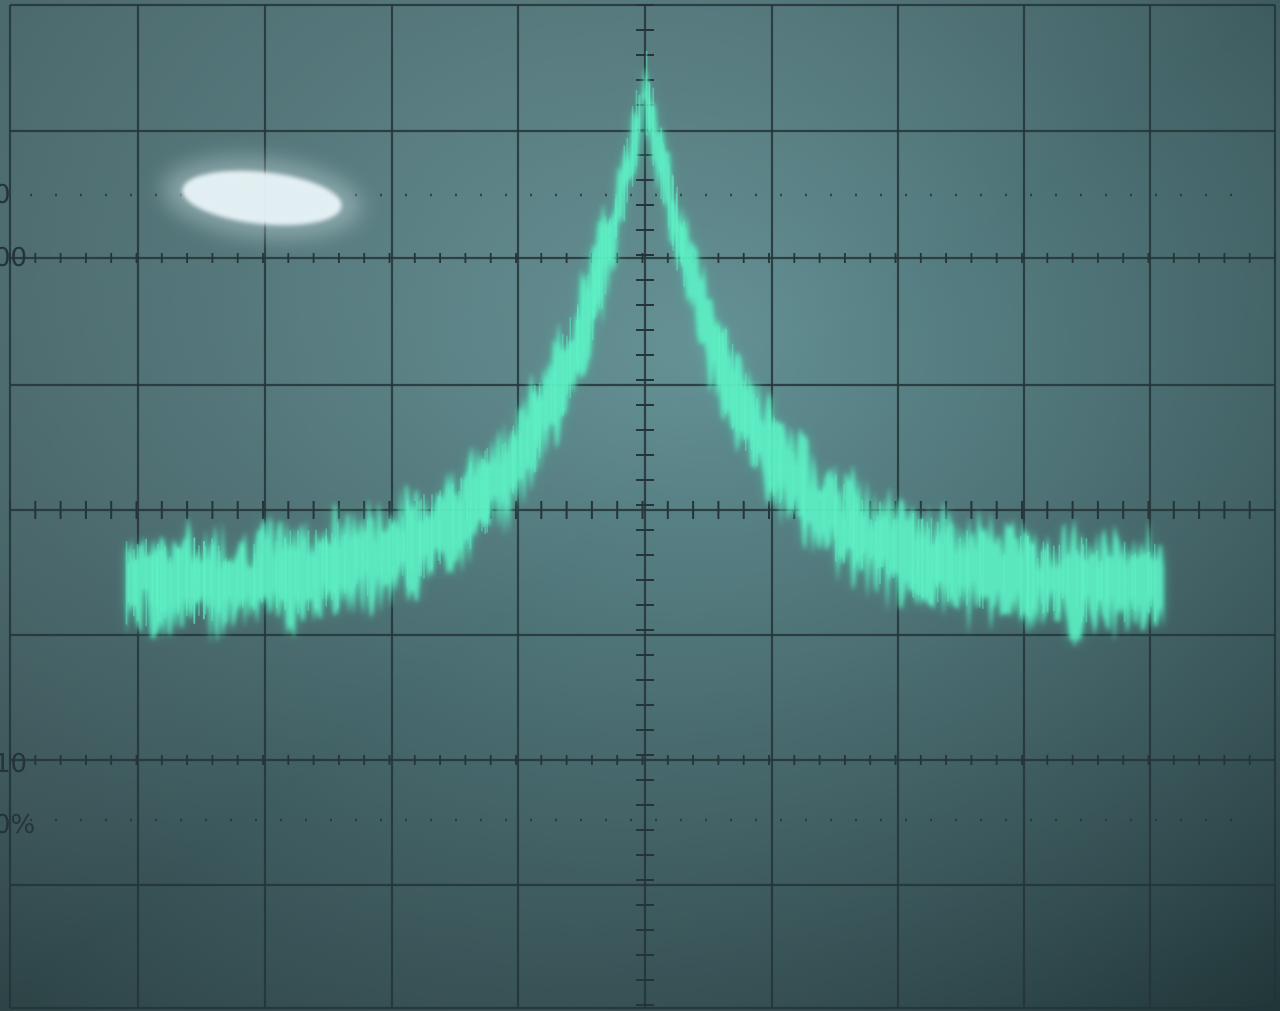 This screenshot has height=1011, width=1280. I want to click on graticule-percent-label: 0%, so click(17, 825).